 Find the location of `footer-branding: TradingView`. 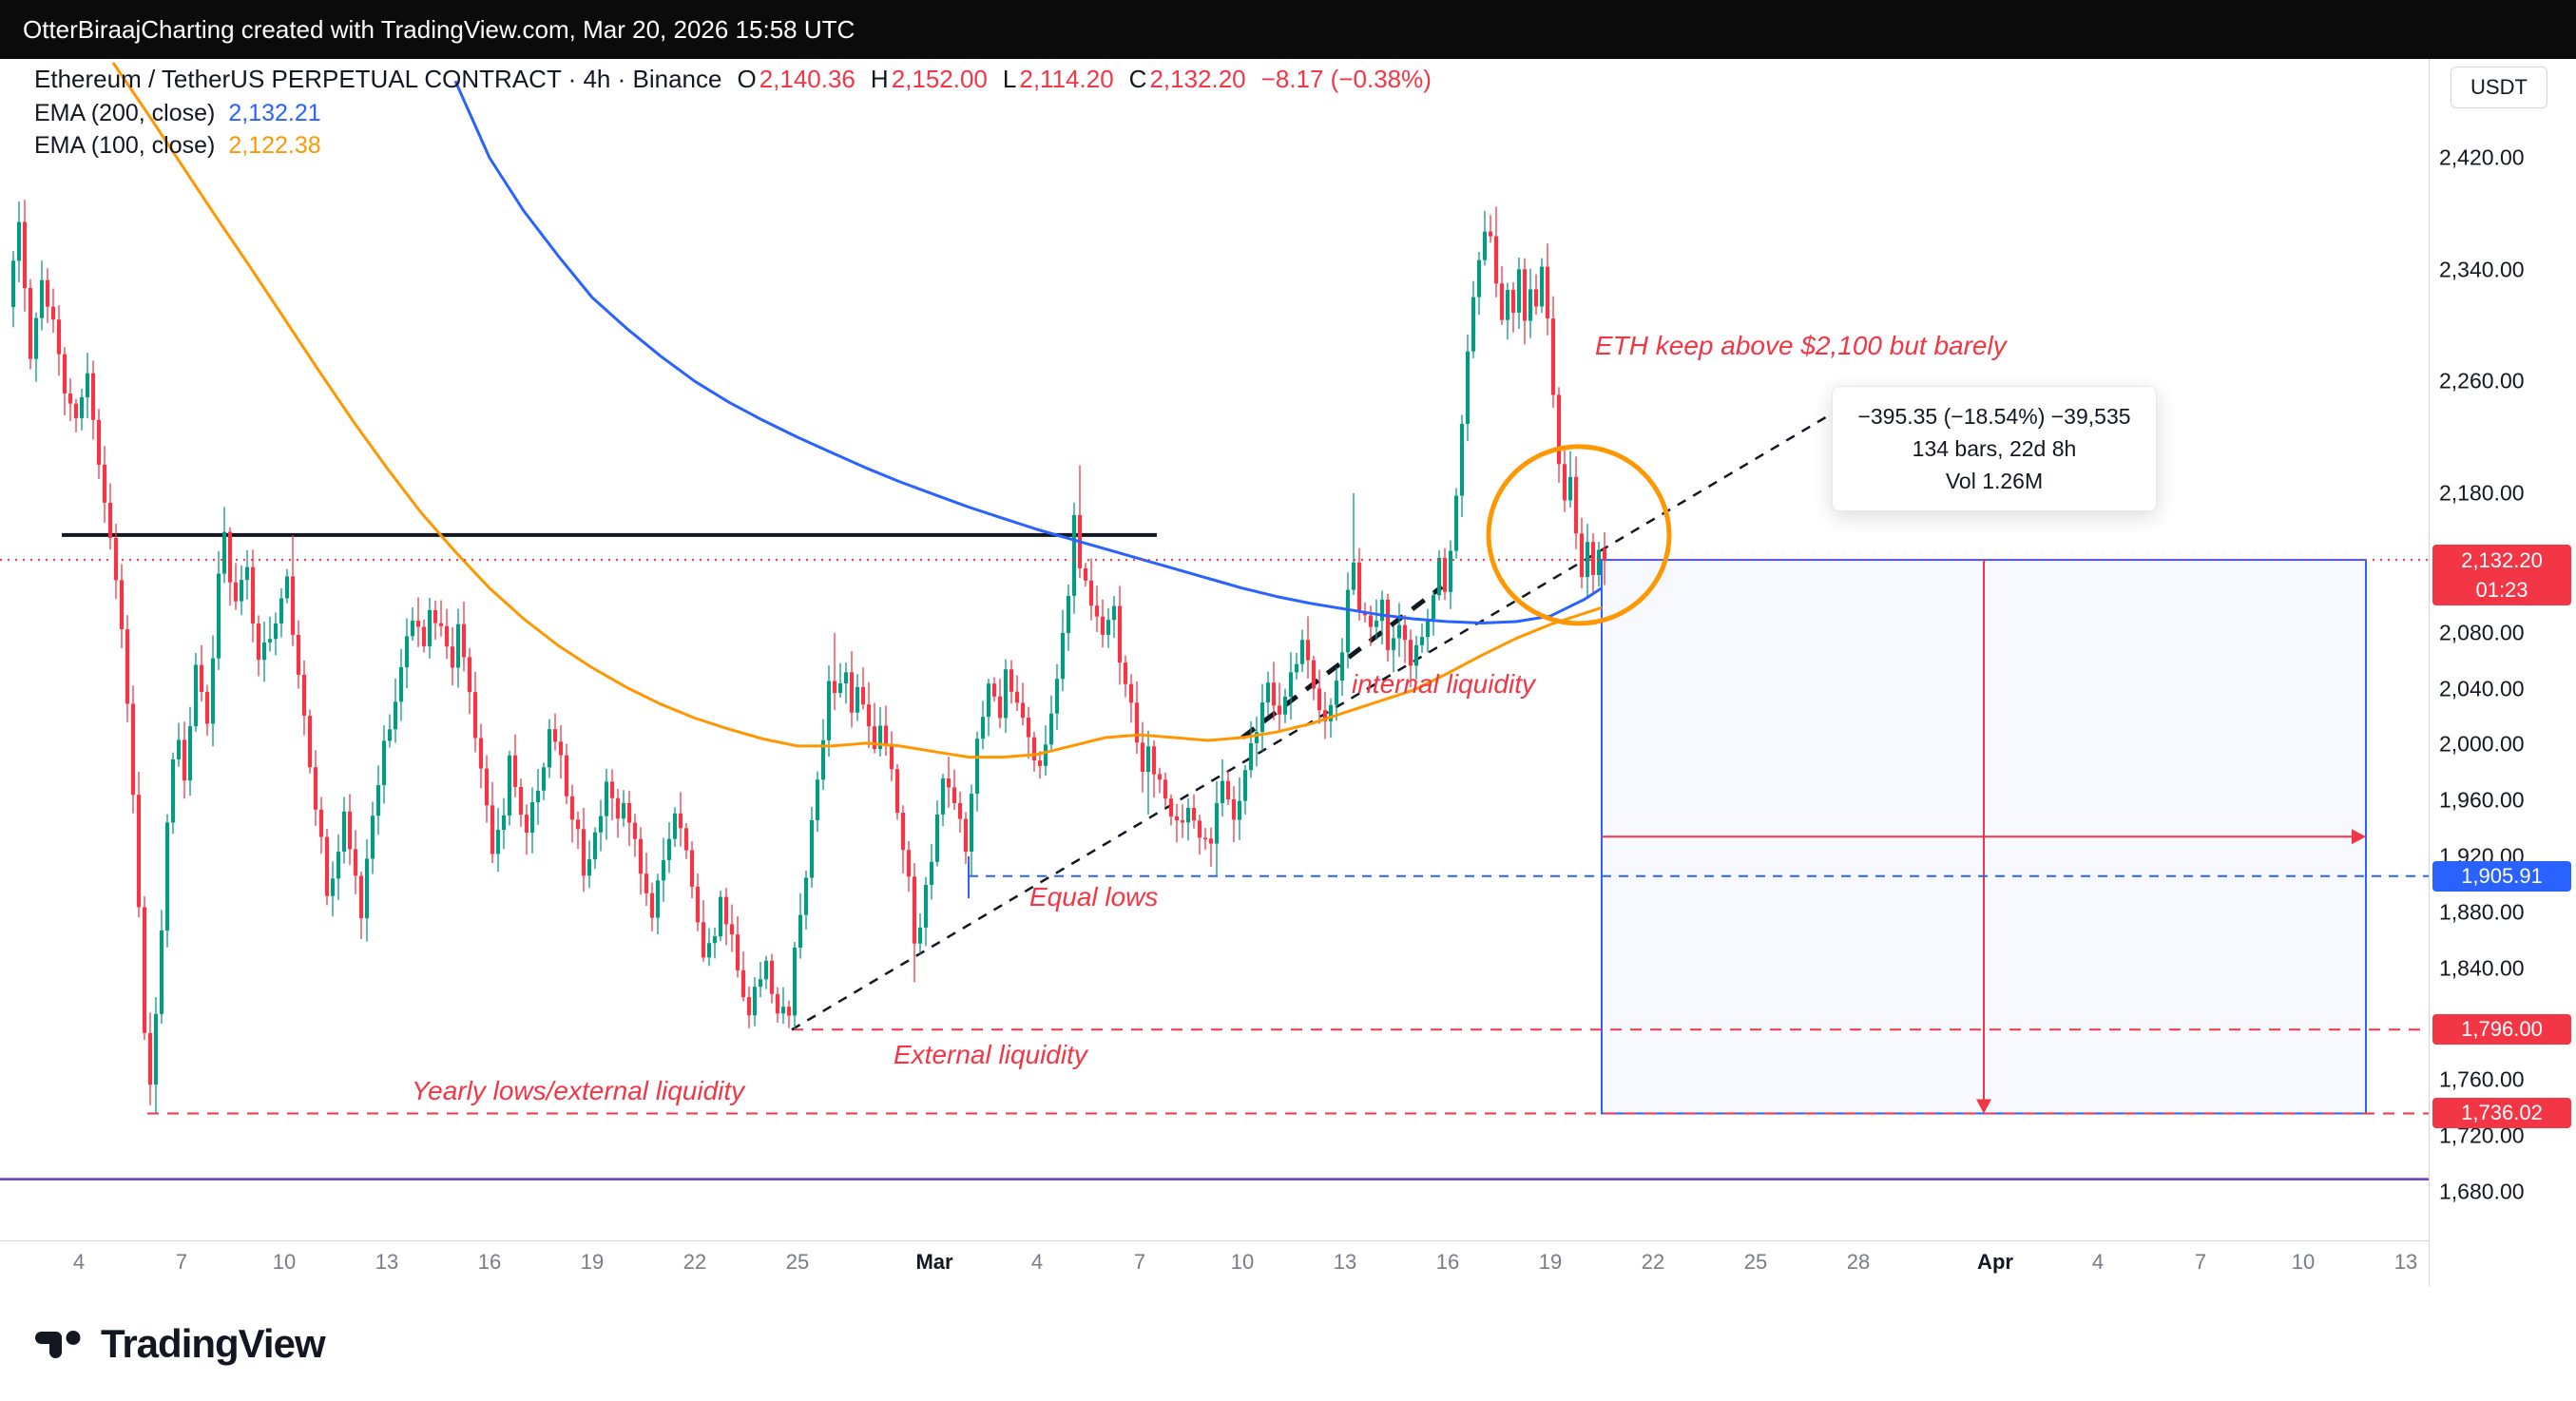

footer-branding: TradingView is located at coordinates (179, 1344).